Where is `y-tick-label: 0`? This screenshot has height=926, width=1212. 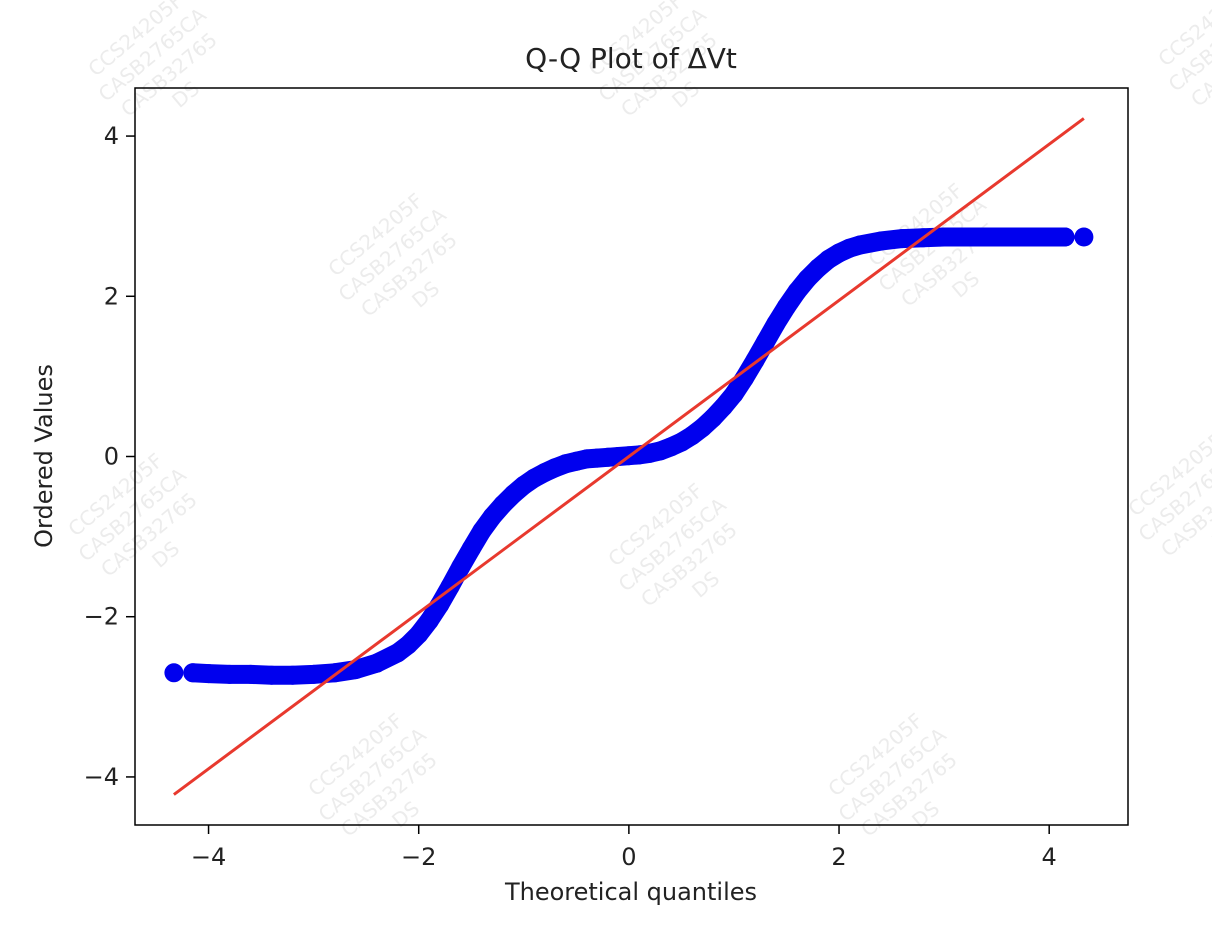 y-tick-label: 0 is located at coordinates (111, 457).